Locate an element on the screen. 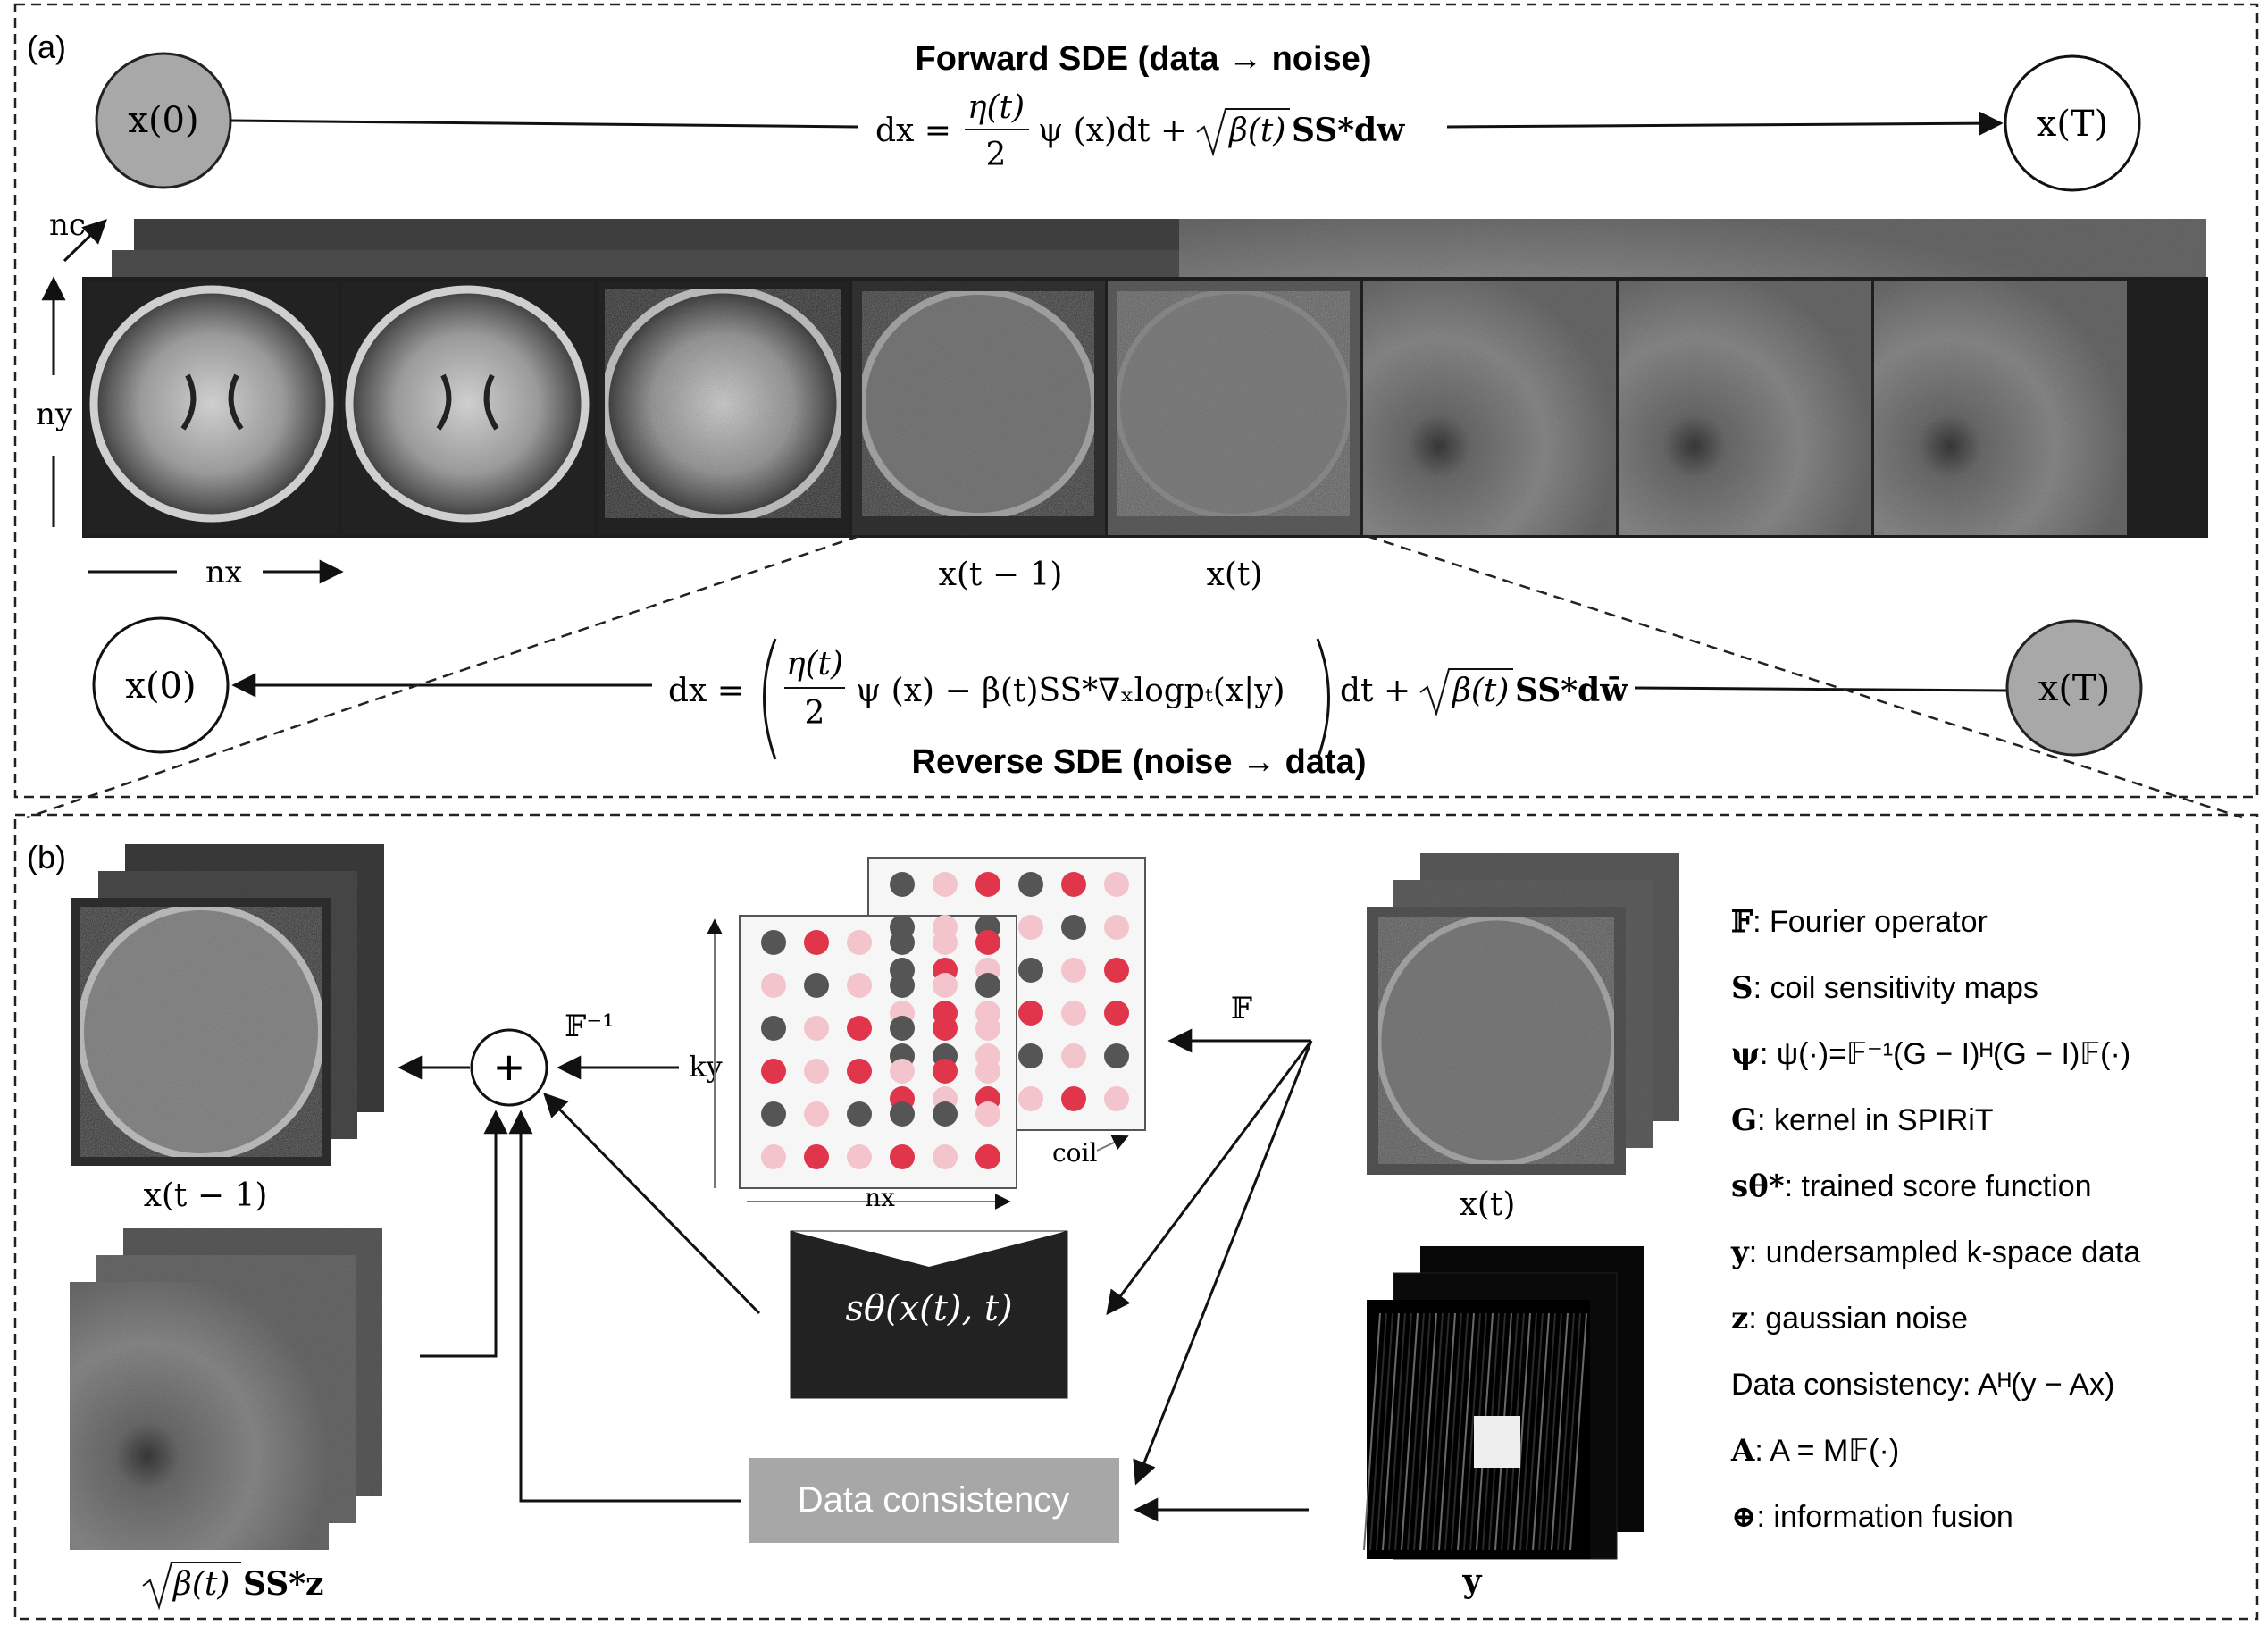 The height and width of the screenshot is (1625, 2268). noise-term-label: β(t) SS*z is located at coordinates (232, 1586).